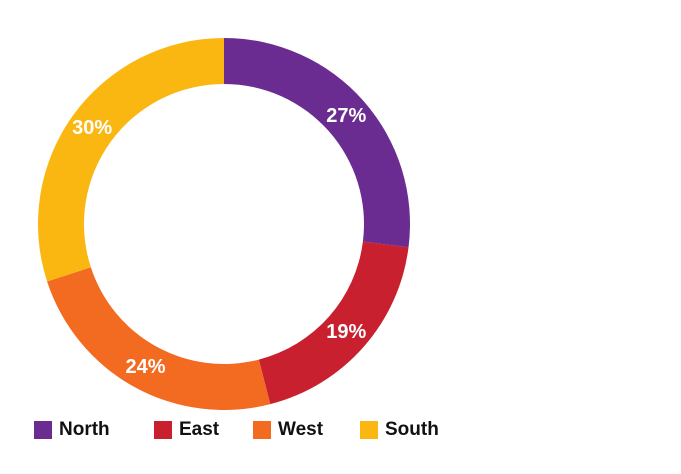 The image size is (681, 474). Describe the element at coordinates (346, 116) in the screenshot. I see `slice-label-north: 27%` at that location.